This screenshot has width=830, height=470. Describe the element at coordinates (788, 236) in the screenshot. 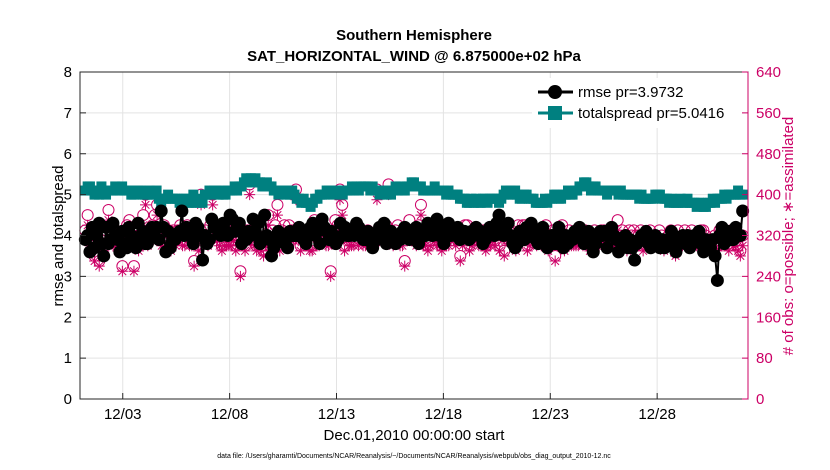

I see `y-axis-label-right: # of obs: o=possible; ∗=assimilated` at that location.